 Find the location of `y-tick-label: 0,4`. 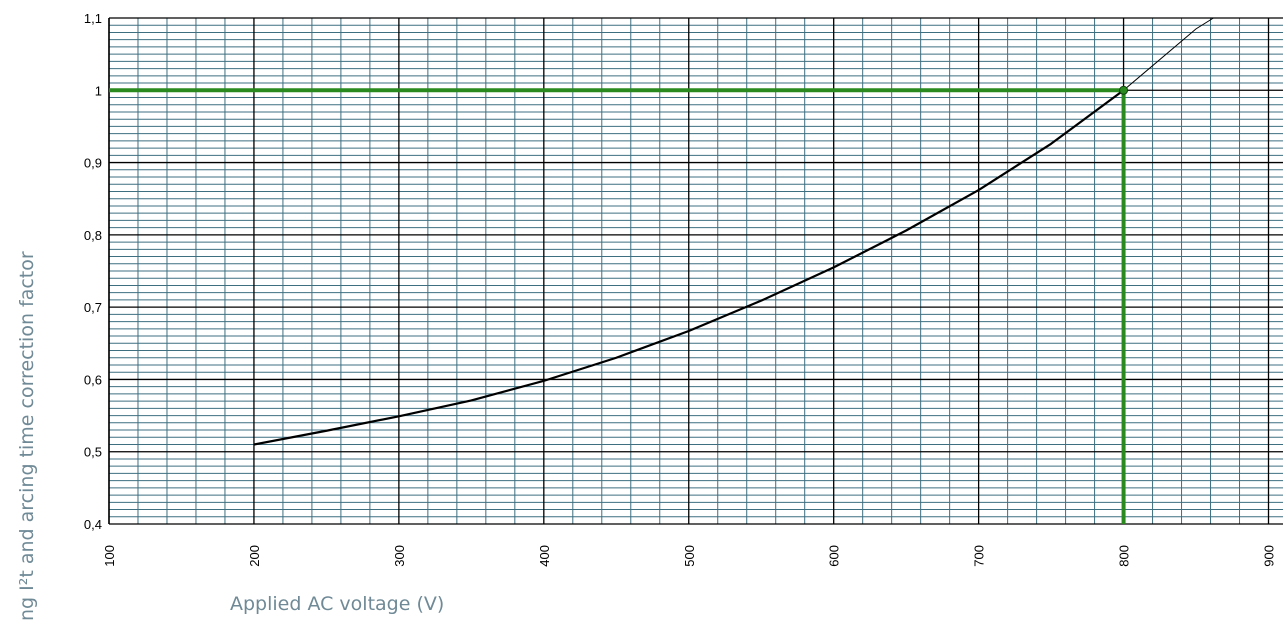

y-tick-label: 0,4 is located at coordinates (93, 524).